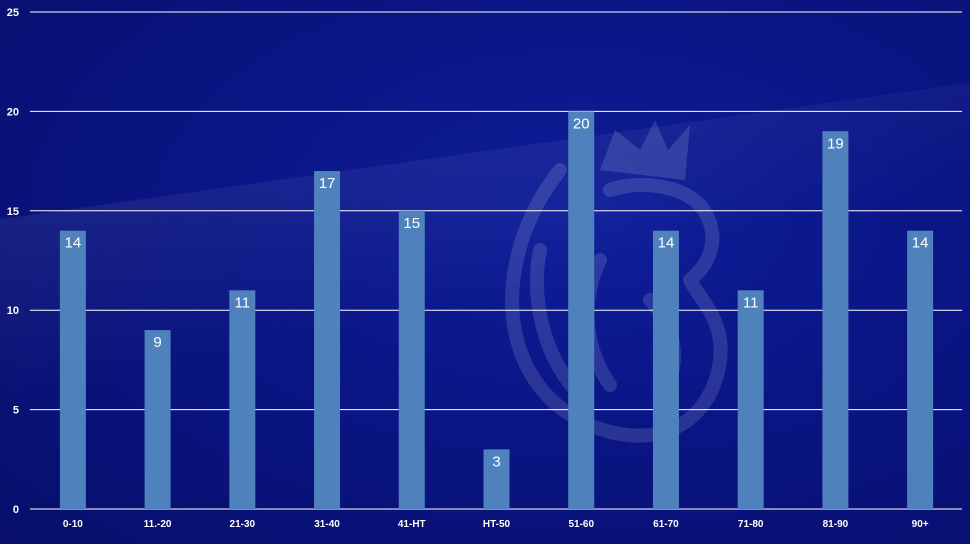 The image size is (970, 544). What do you see at coordinates (581, 123) in the screenshot?
I see `data-label: 20` at bounding box center [581, 123].